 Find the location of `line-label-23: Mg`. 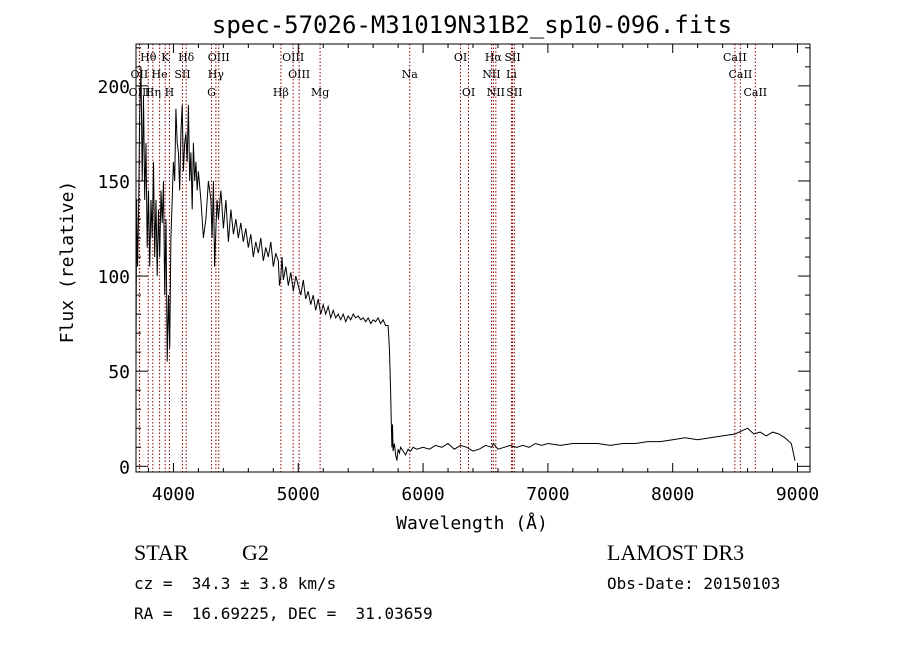

line-label-23: Mg is located at coordinates (320, 92).